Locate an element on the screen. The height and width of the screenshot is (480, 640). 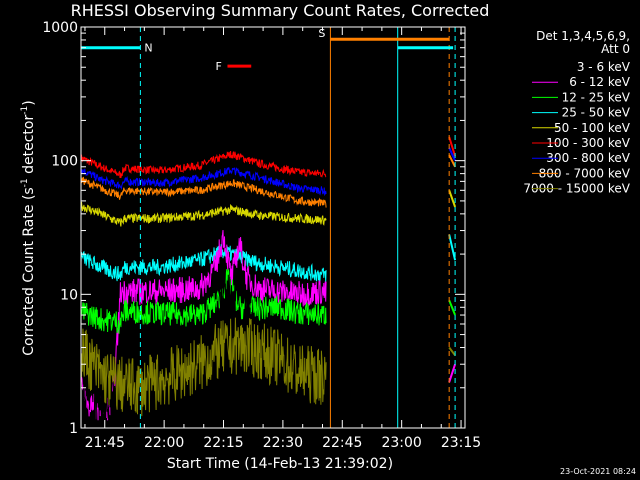
series-300-800-kev is located at coordinates (268, 172).